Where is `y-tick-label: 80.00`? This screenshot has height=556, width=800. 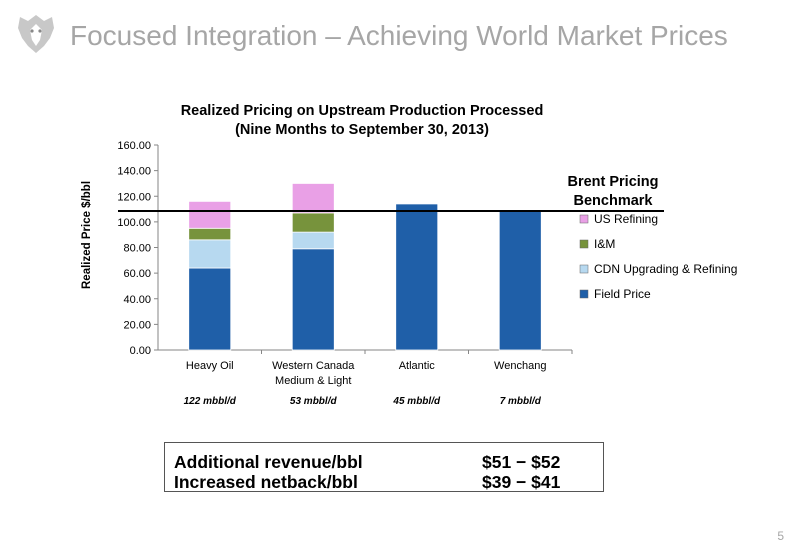 y-tick-label: 80.00 is located at coordinates (137, 249).